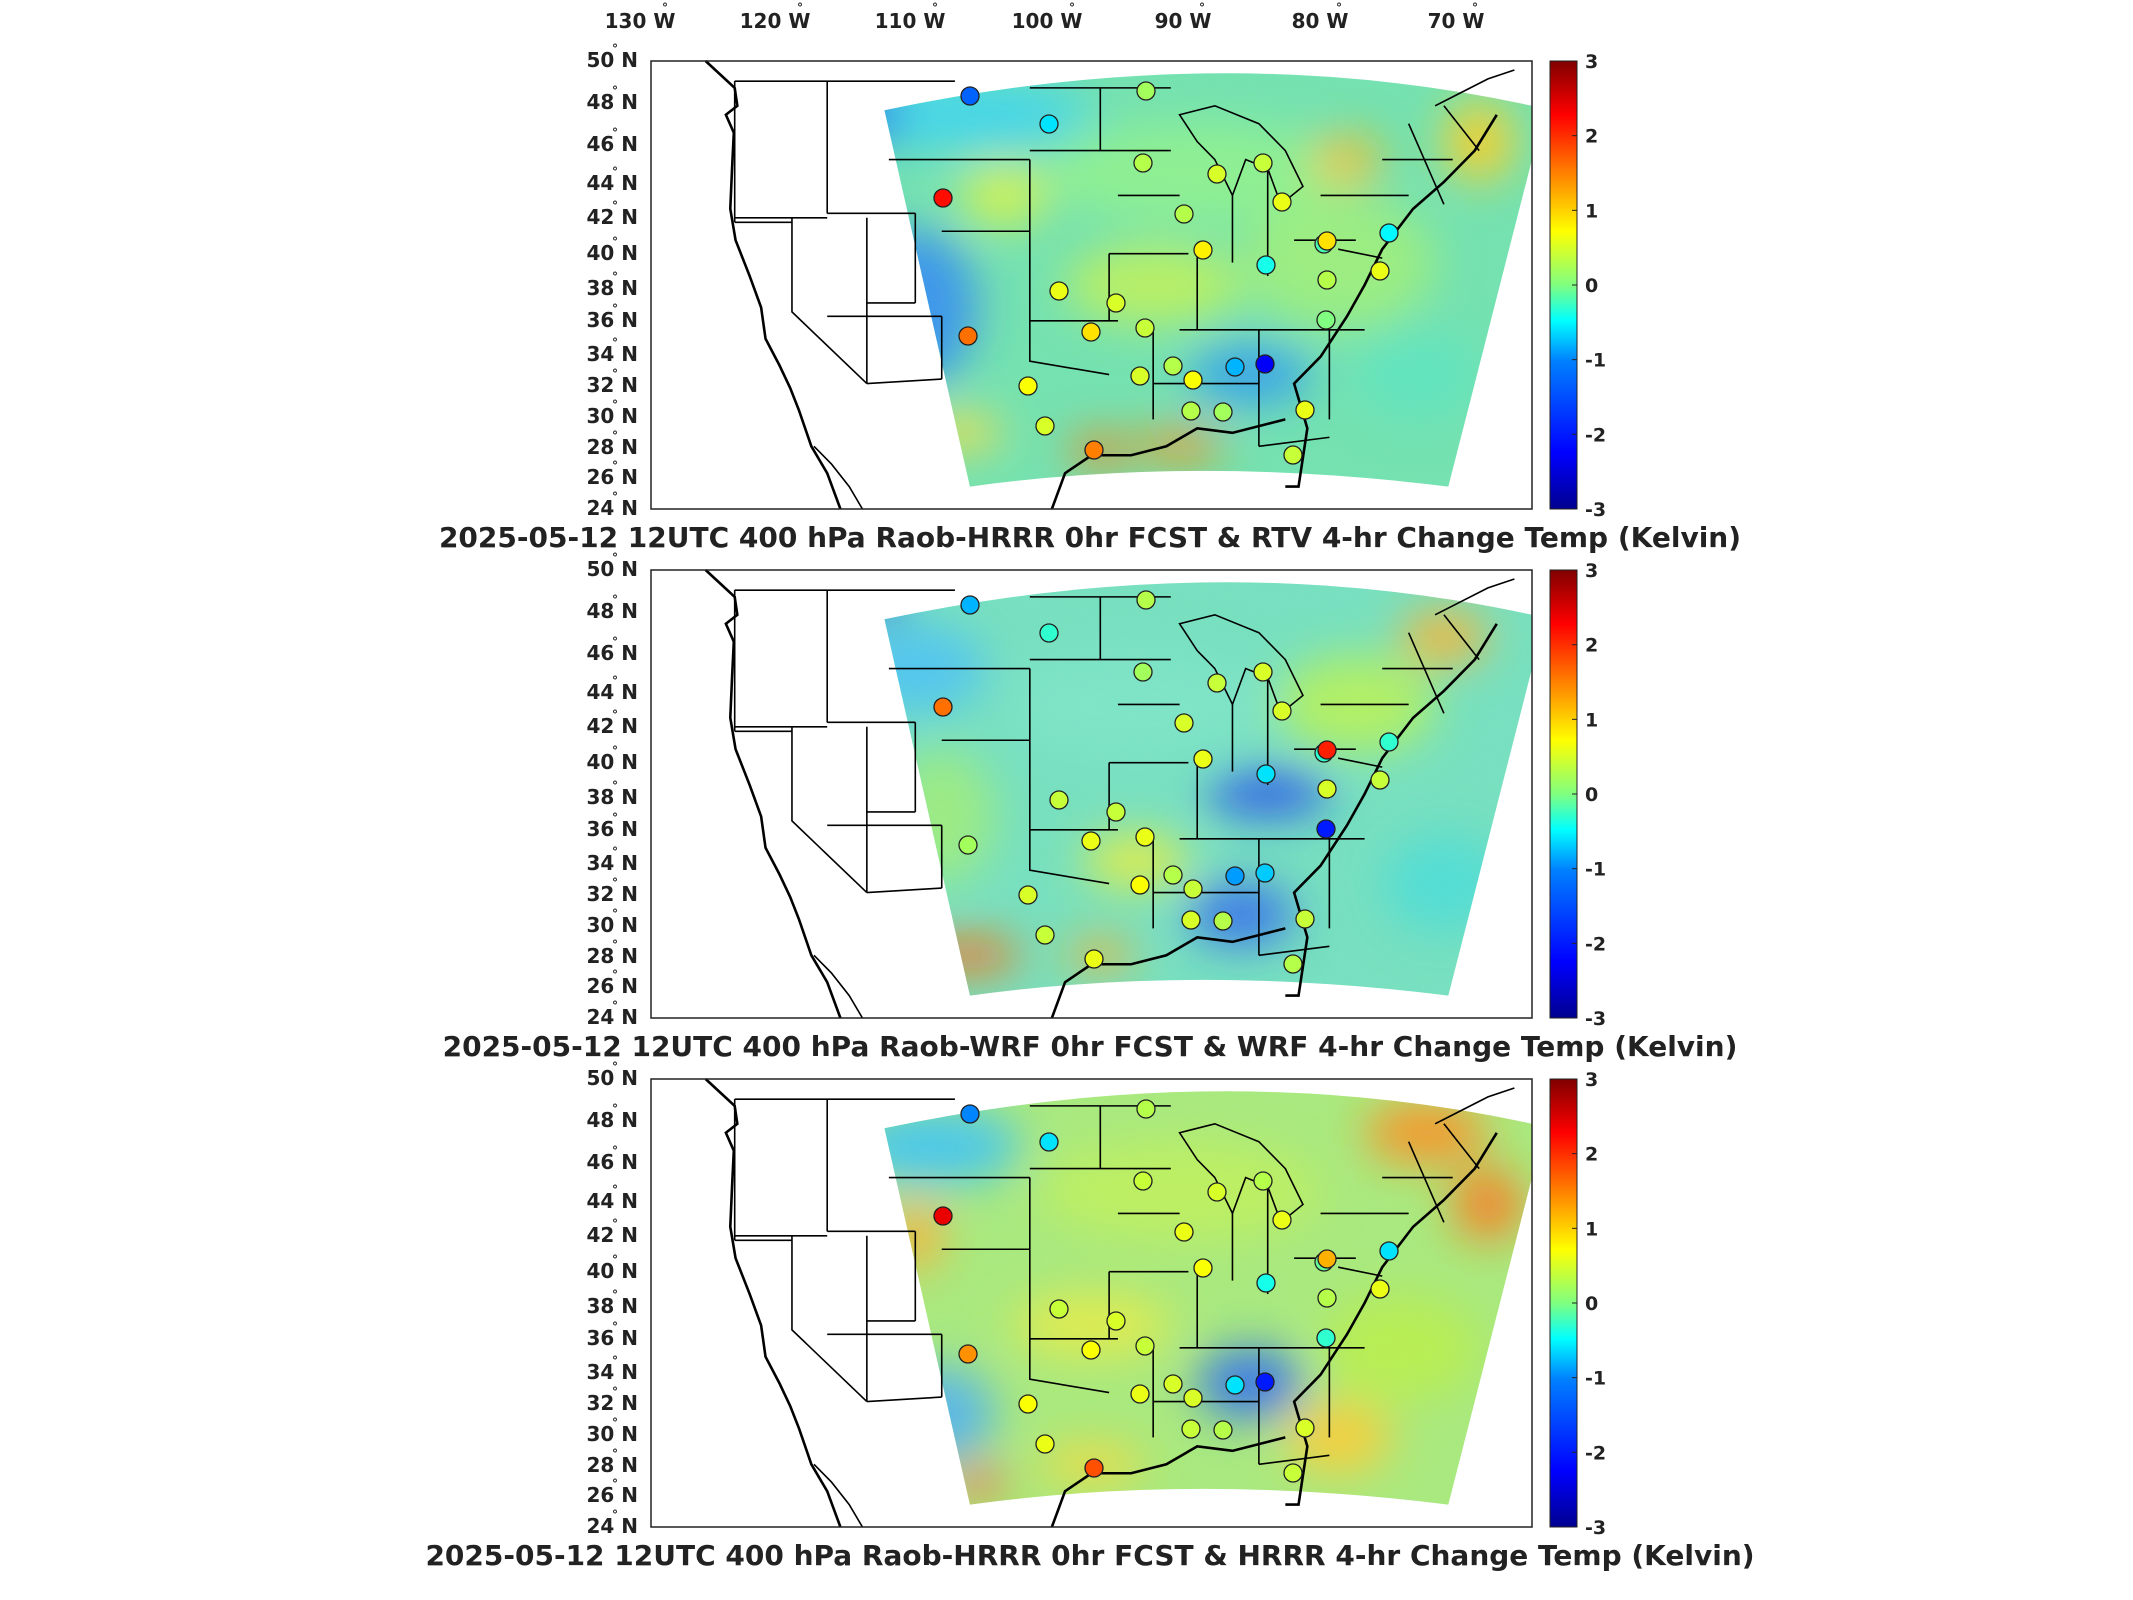 The width and height of the screenshot is (2133, 1600). I want to click on lon-label-130: 130 W°, so click(640, 17).